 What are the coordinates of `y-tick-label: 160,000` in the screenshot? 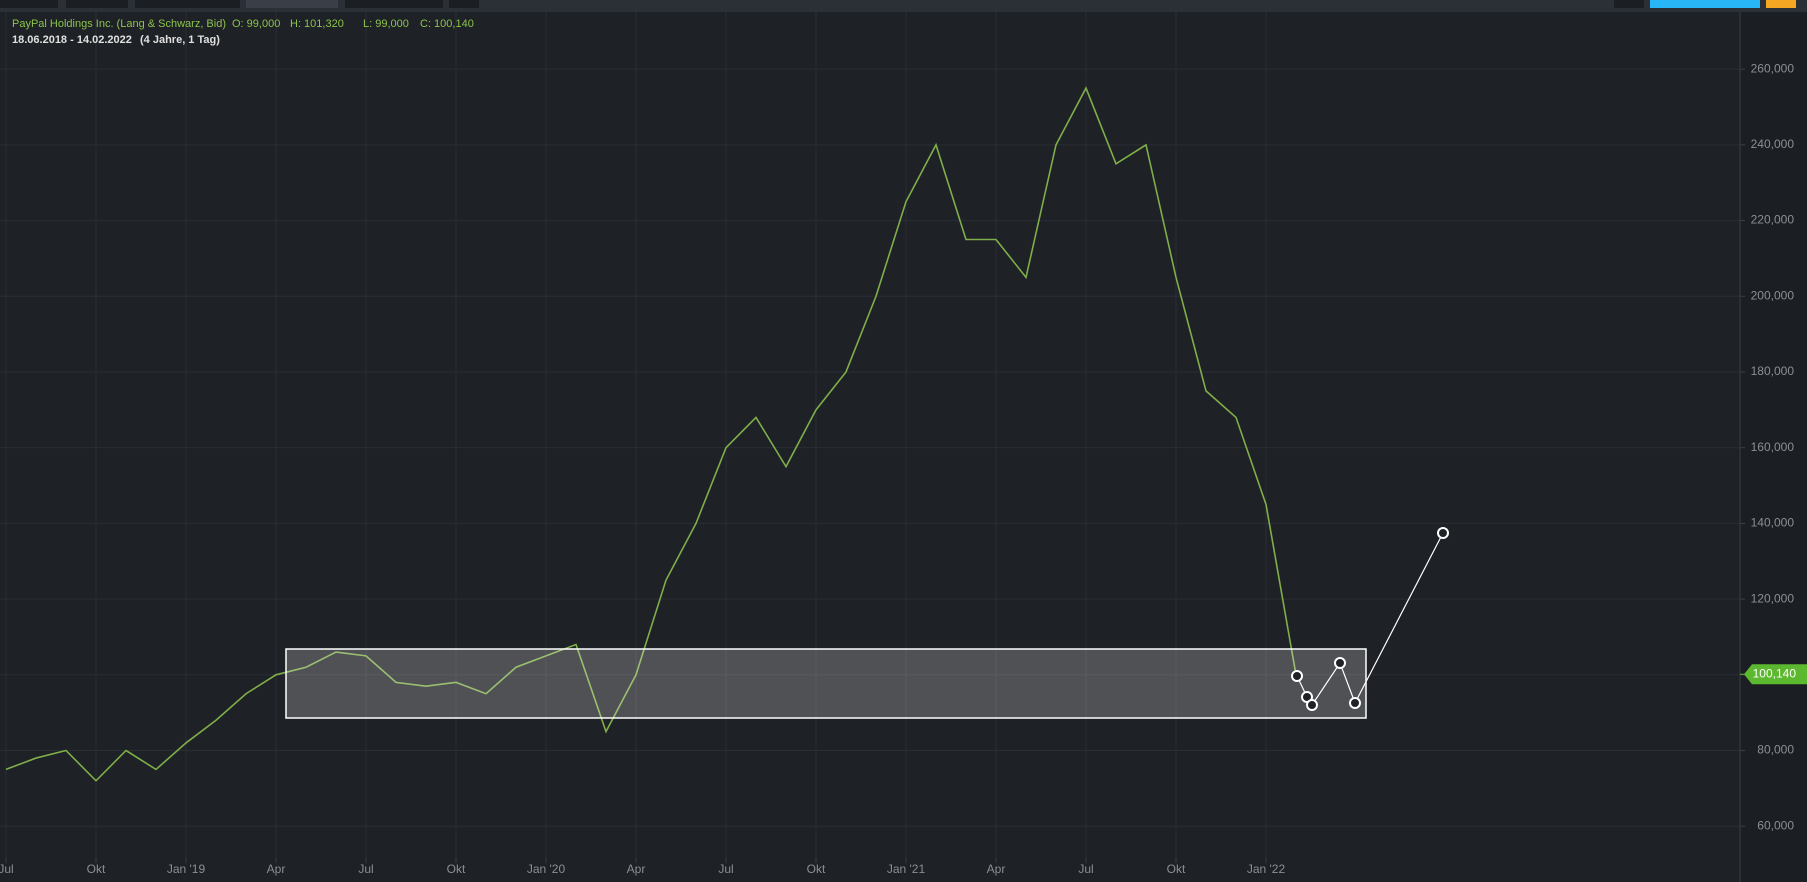 It's located at (1773, 447).